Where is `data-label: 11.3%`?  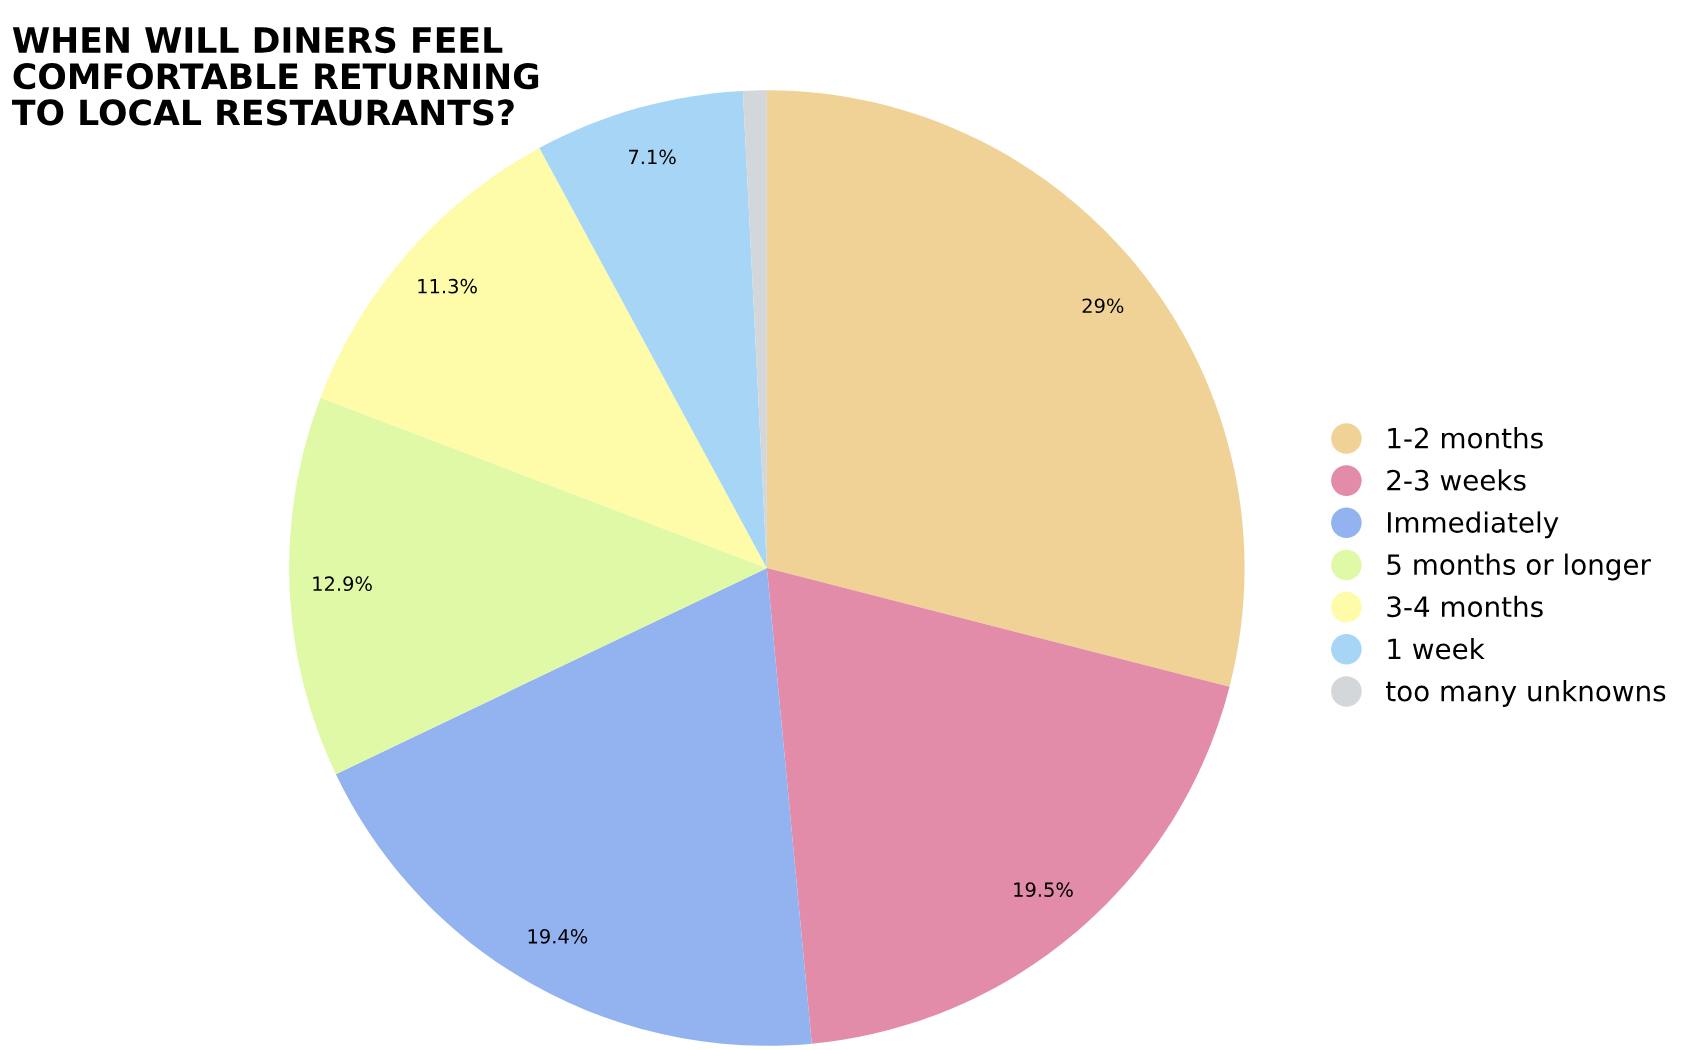 data-label: 11.3% is located at coordinates (447, 286).